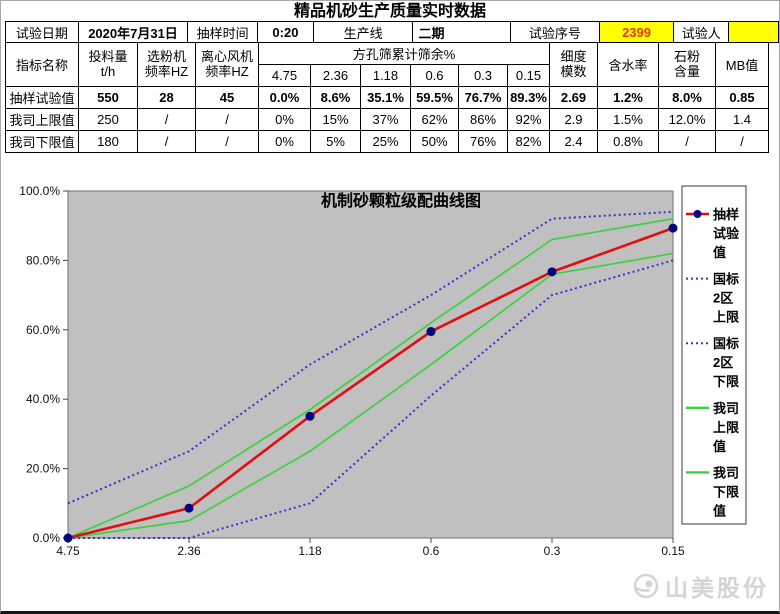 Image resolution: width=780 pixels, height=614 pixels. Describe the element at coordinates (528, 119) in the screenshot. I see `cell: 92%` at that location.